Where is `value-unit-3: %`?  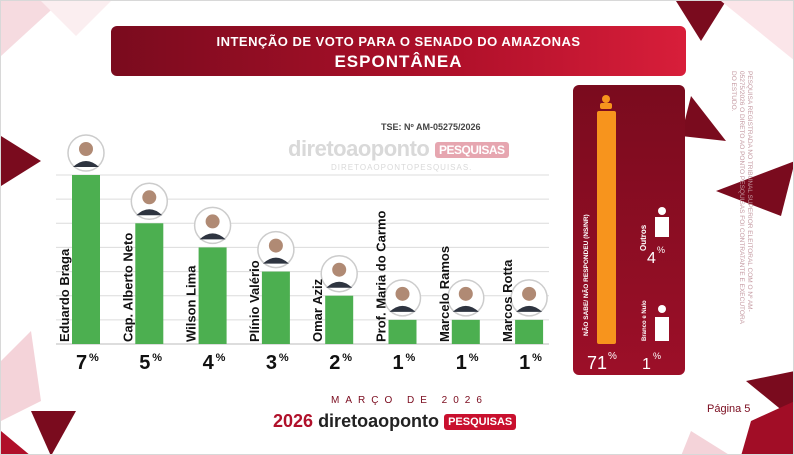 value-unit-3: % is located at coordinates (284, 358).